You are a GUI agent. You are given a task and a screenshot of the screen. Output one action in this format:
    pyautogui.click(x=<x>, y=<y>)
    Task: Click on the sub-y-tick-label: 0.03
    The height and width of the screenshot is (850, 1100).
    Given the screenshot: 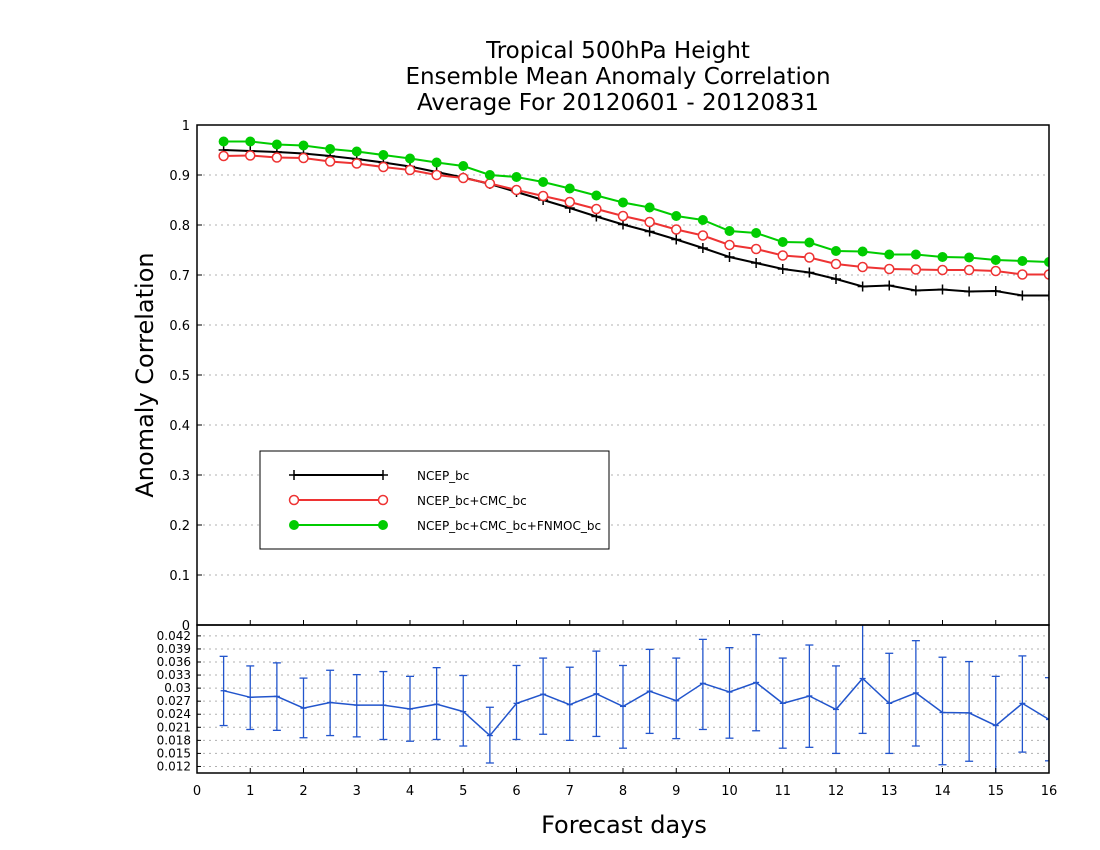 What is the action you would take?
    pyautogui.click(x=177, y=688)
    